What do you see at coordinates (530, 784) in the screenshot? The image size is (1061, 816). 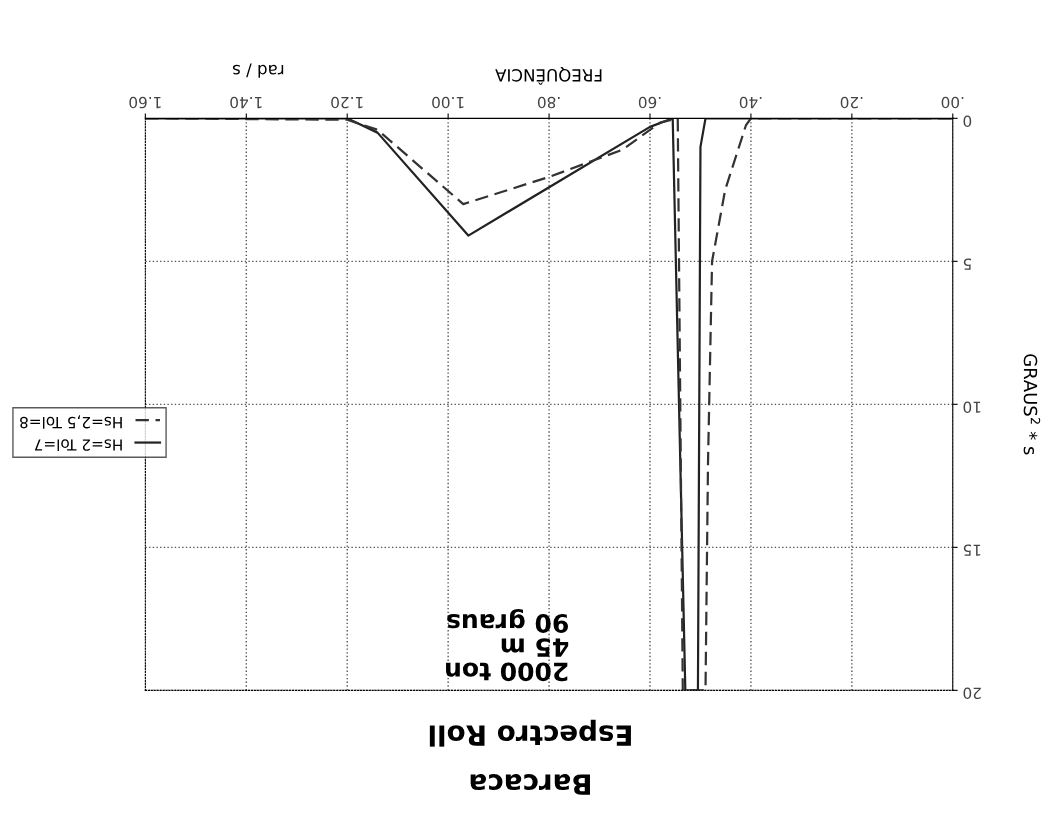 I see `text: Barcaca` at bounding box center [530, 784].